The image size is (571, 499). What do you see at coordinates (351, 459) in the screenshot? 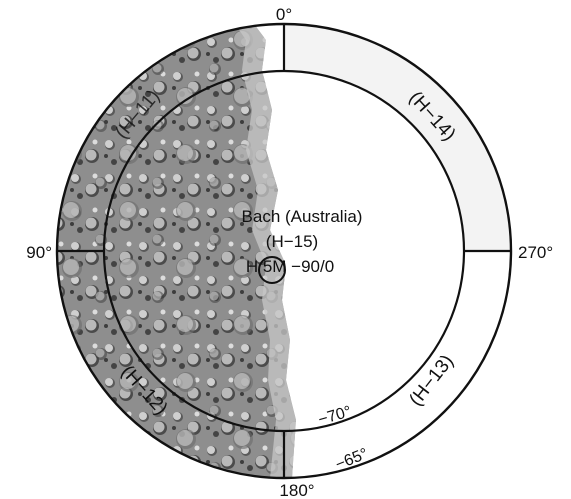
I see `latitude-label-outer: −65°` at bounding box center [351, 459].